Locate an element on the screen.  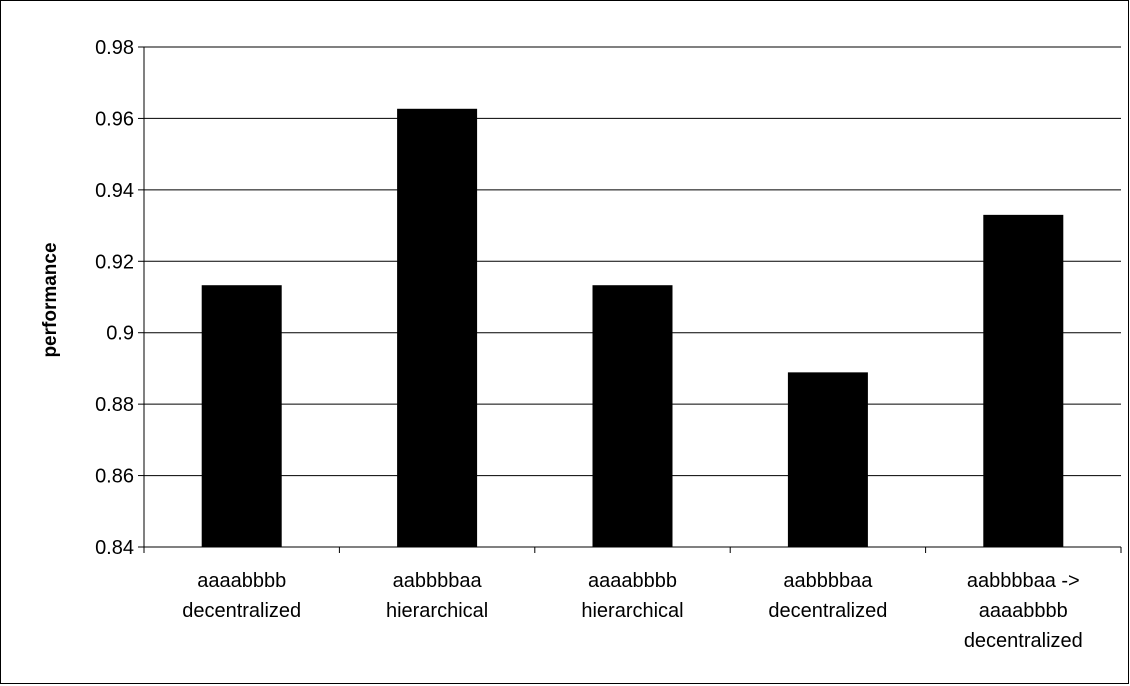
y-tick-label: 0.94 is located at coordinates (114, 191).